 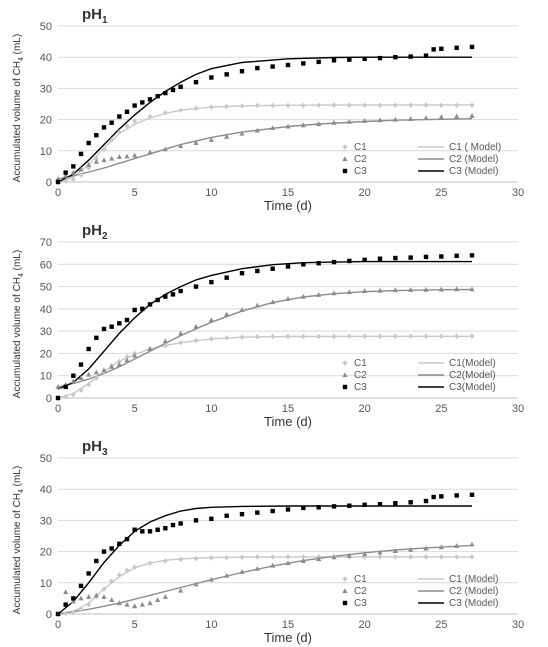 I want to click on y-axis-label-unit: (mL), so click(x=17, y=261).